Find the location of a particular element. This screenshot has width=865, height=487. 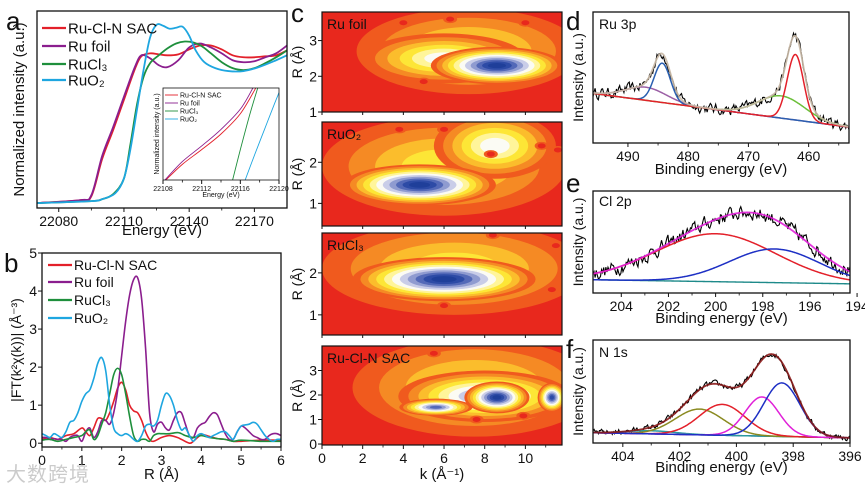

legend-label: RuO₂ is located at coordinates (188, 120).